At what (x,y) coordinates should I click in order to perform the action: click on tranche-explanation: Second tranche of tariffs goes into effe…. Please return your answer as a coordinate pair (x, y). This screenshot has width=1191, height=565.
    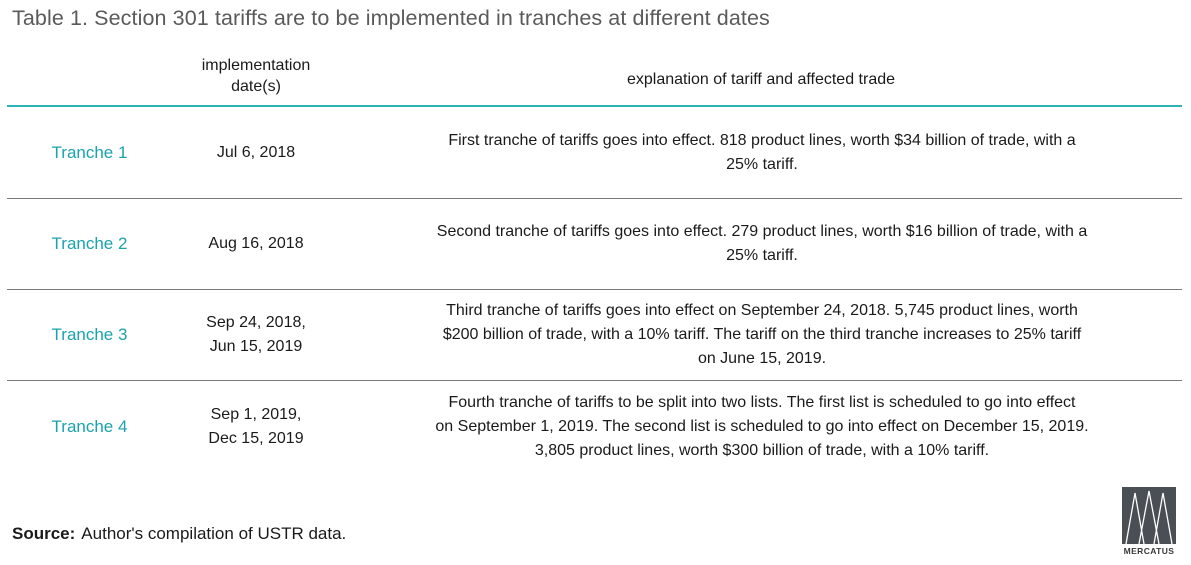
    Looking at the image, I should click on (762, 243).